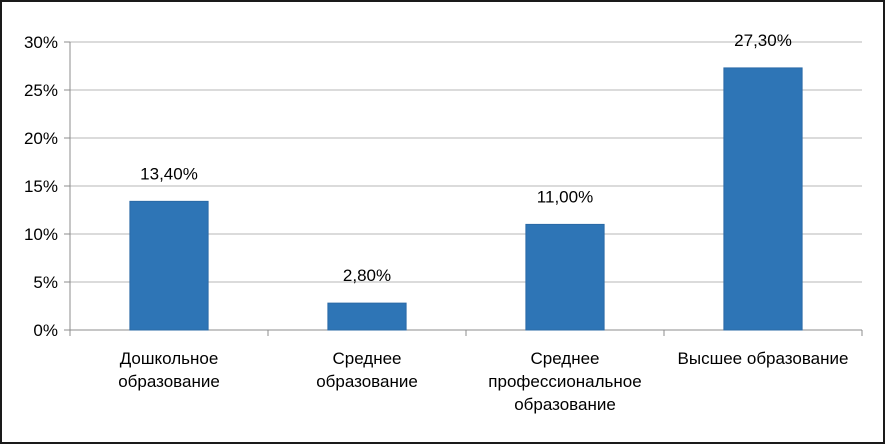  Describe the element at coordinates (41, 90) in the screenshot. I see `y-tick-label: 25%` at that location.